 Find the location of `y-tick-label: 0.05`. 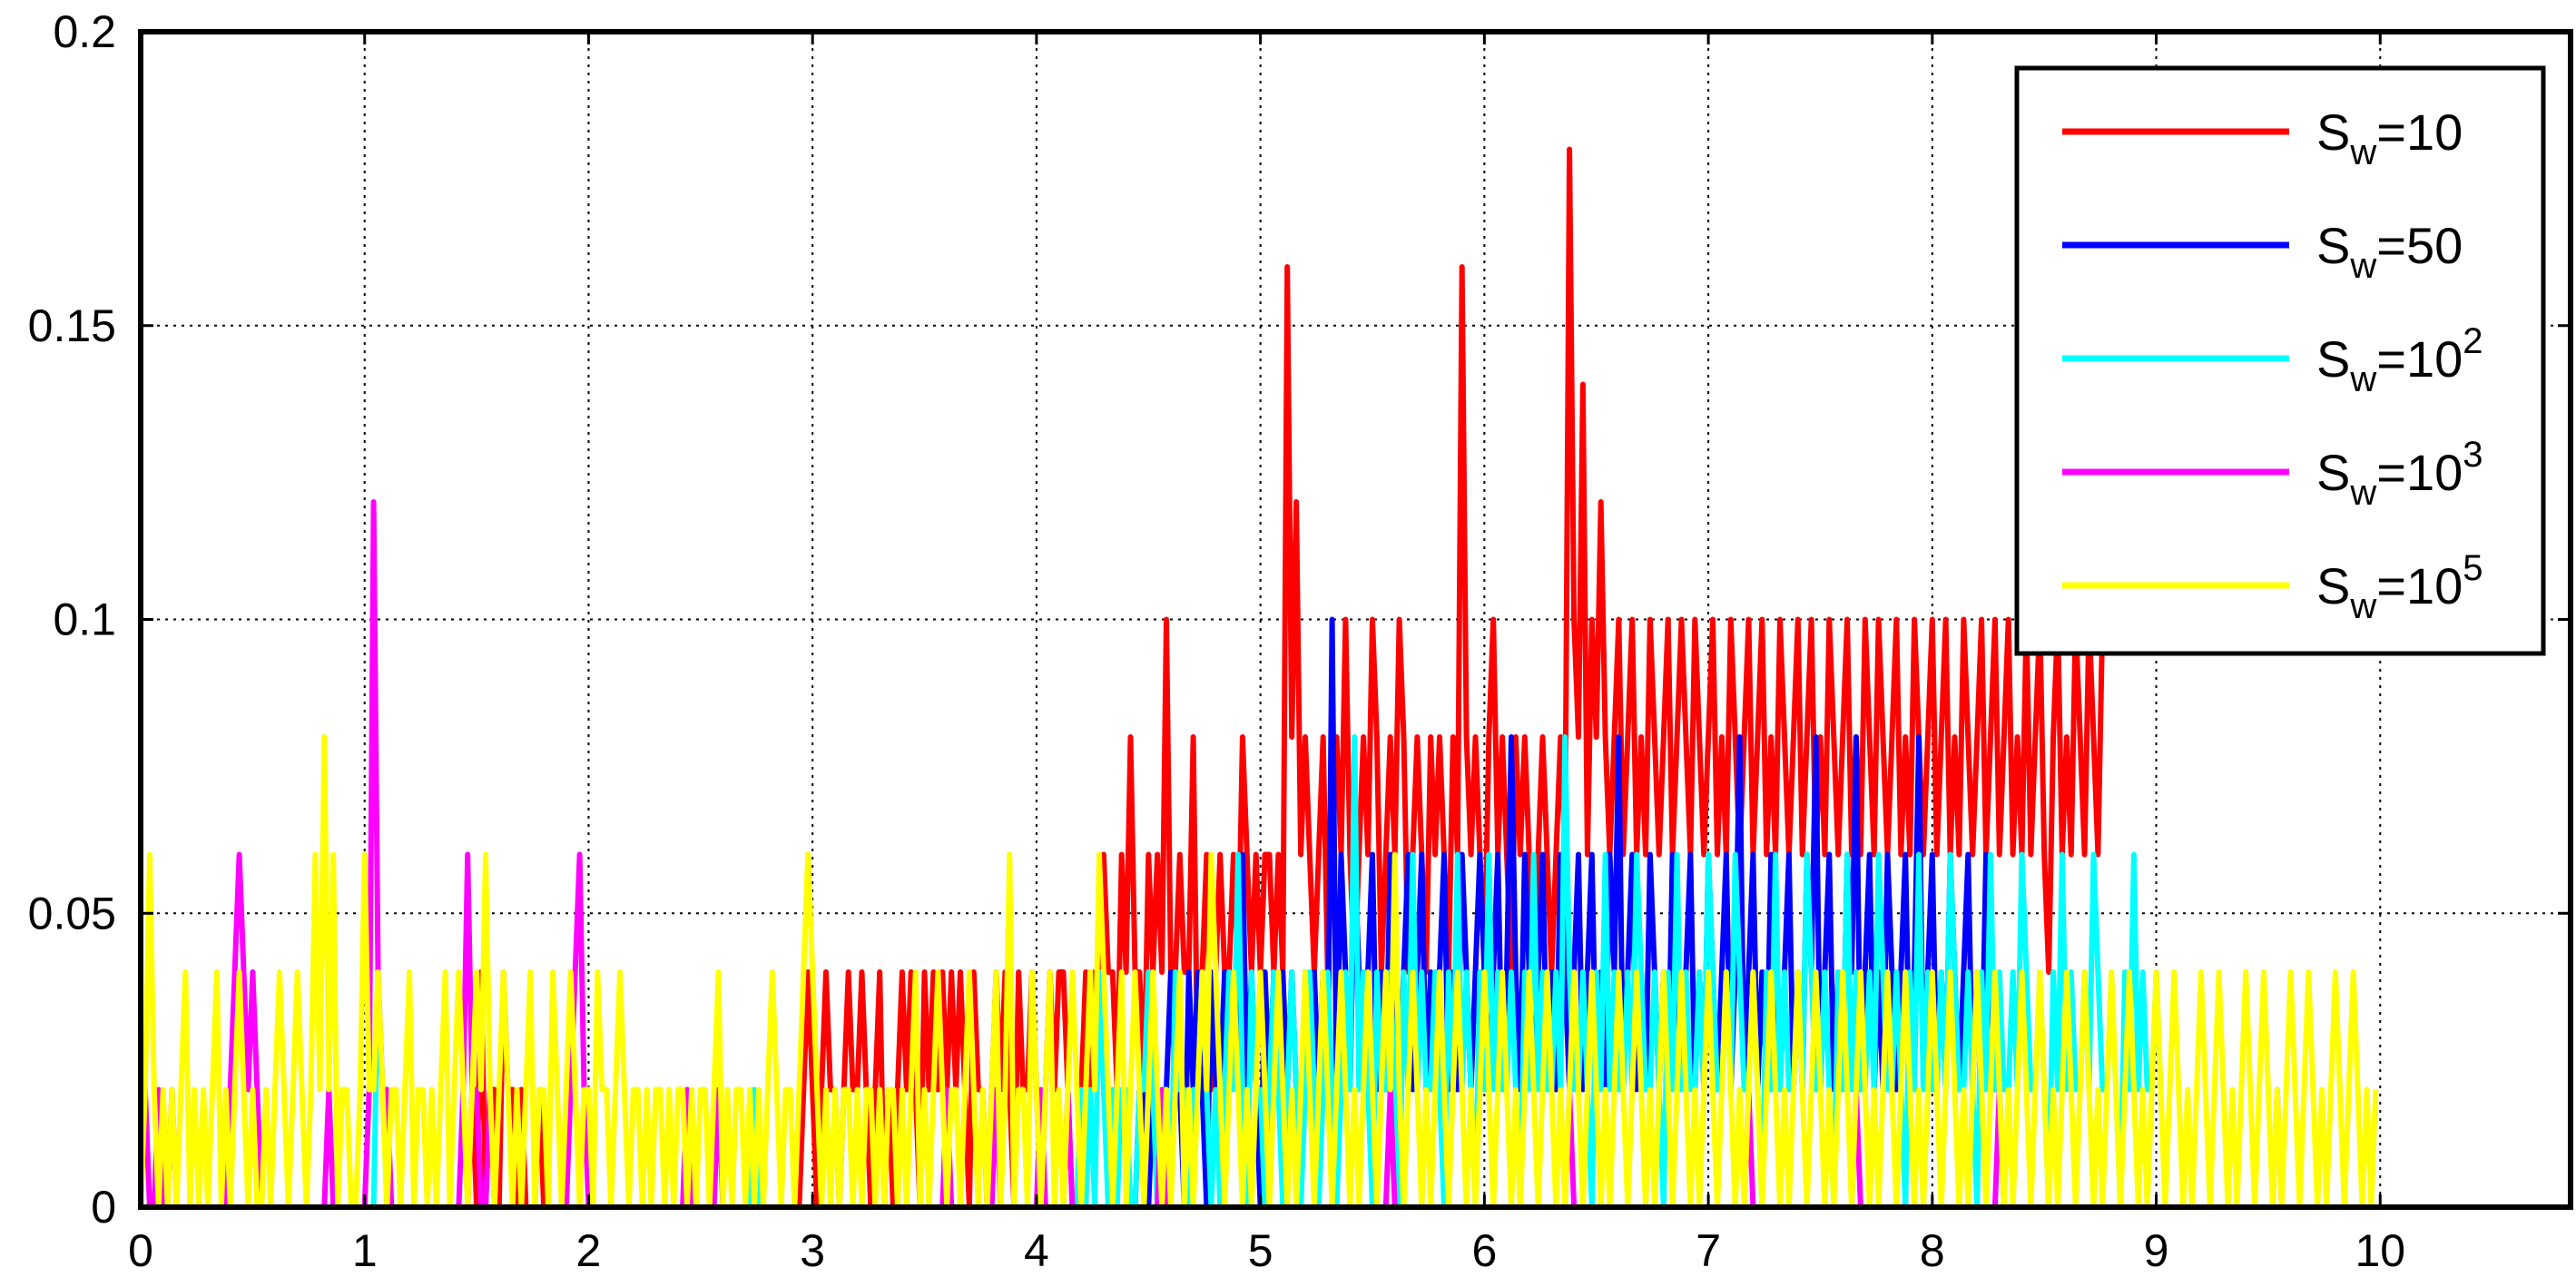

y-tick-label: 0.05 is located at coordinates (72, 913).